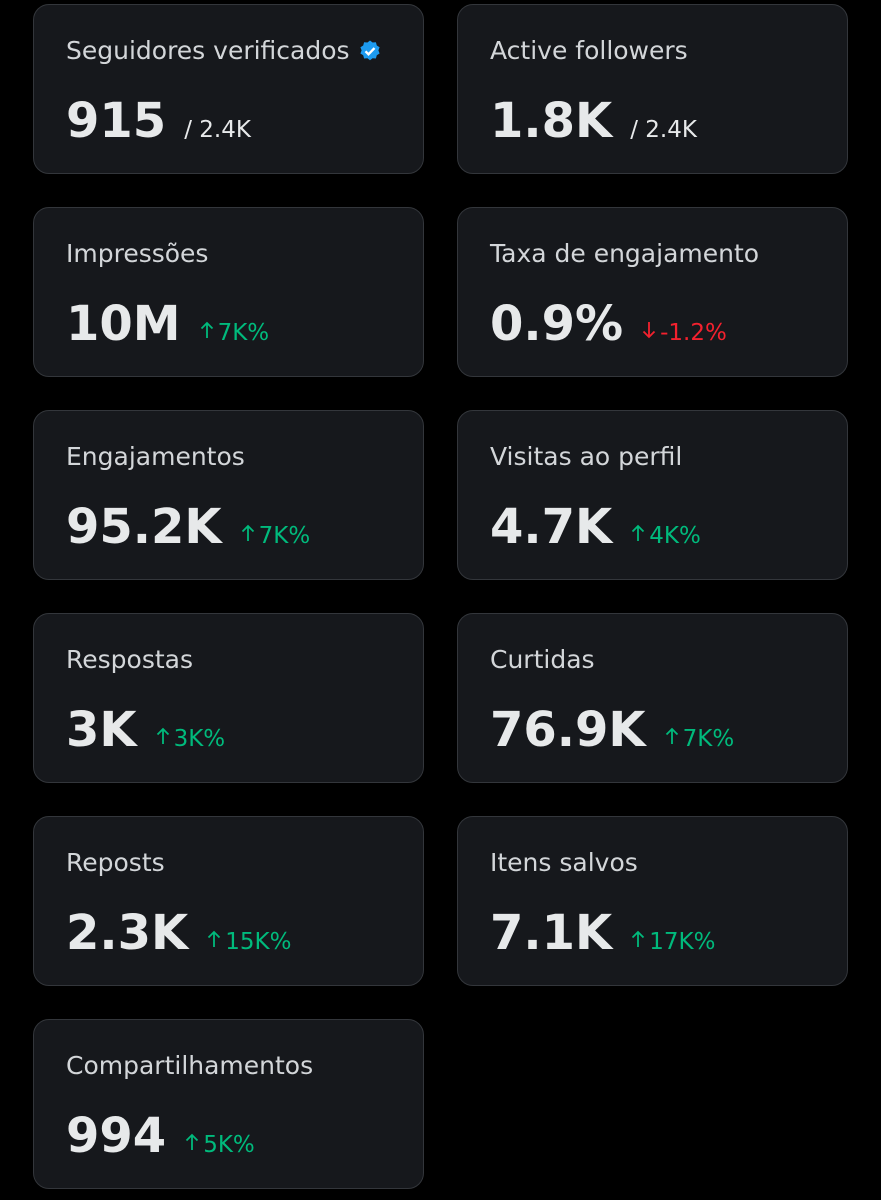 The image size is (881, 1200). Describe the element at coordinates (228, 698) in the screenshot. I see `stat-card: Respostas 3K 3K%` at that location.